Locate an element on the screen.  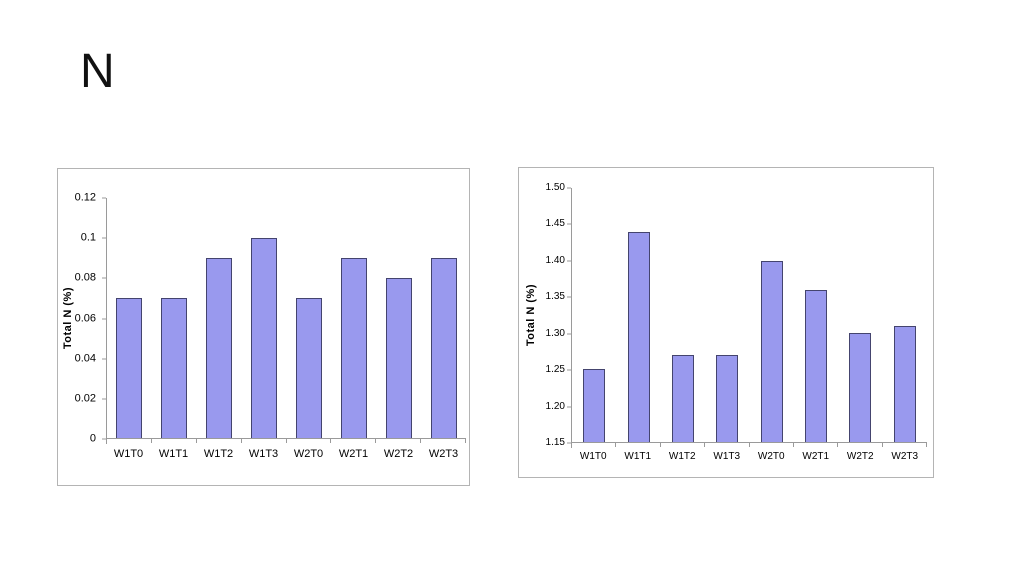
left-chart-x-axis-labels: W1T0 W1T1 W1T2 W1T3 W2T0 W2T1 W2T2 W2T3 is located at coordinates (286, 454).